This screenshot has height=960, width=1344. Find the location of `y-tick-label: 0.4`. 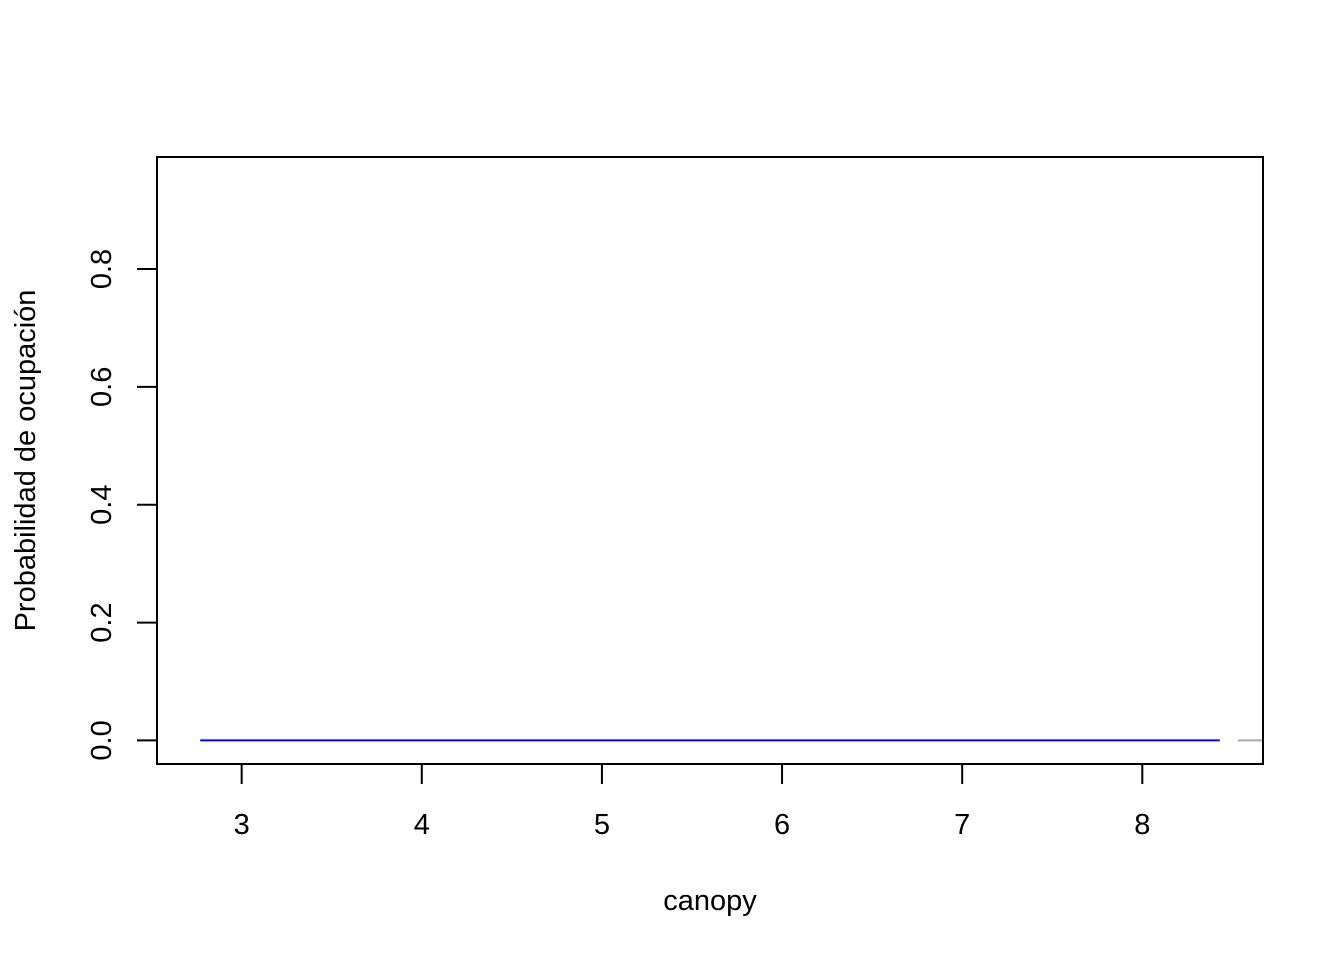

y-tick-label: 0.4 is located at coordinates (102, 505).